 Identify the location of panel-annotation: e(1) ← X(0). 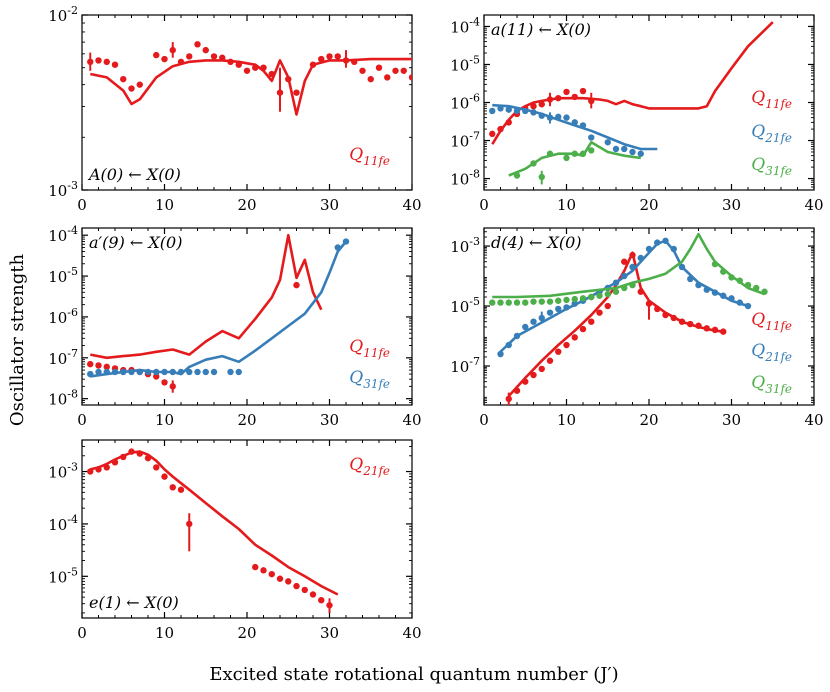
(134, 602).